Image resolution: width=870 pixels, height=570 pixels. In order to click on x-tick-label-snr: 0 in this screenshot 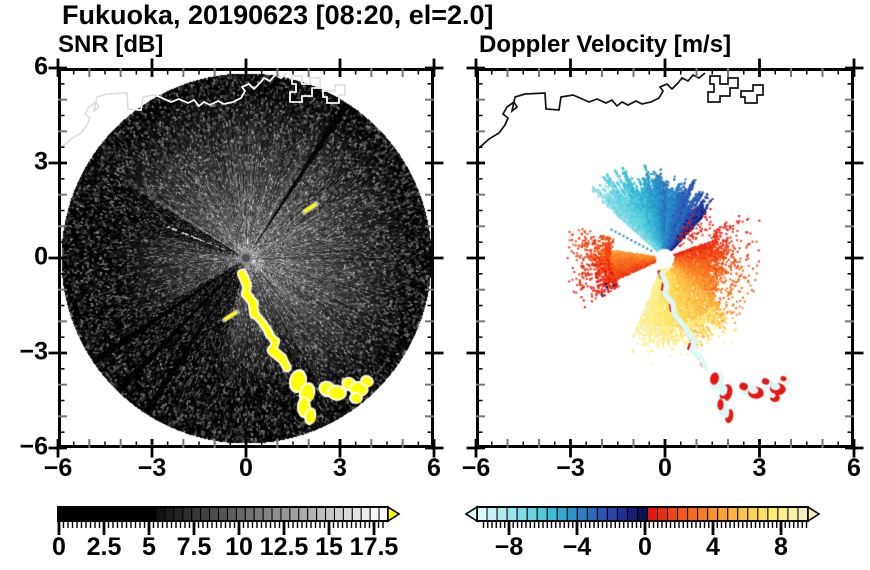, I will do `click(246, 468)`.